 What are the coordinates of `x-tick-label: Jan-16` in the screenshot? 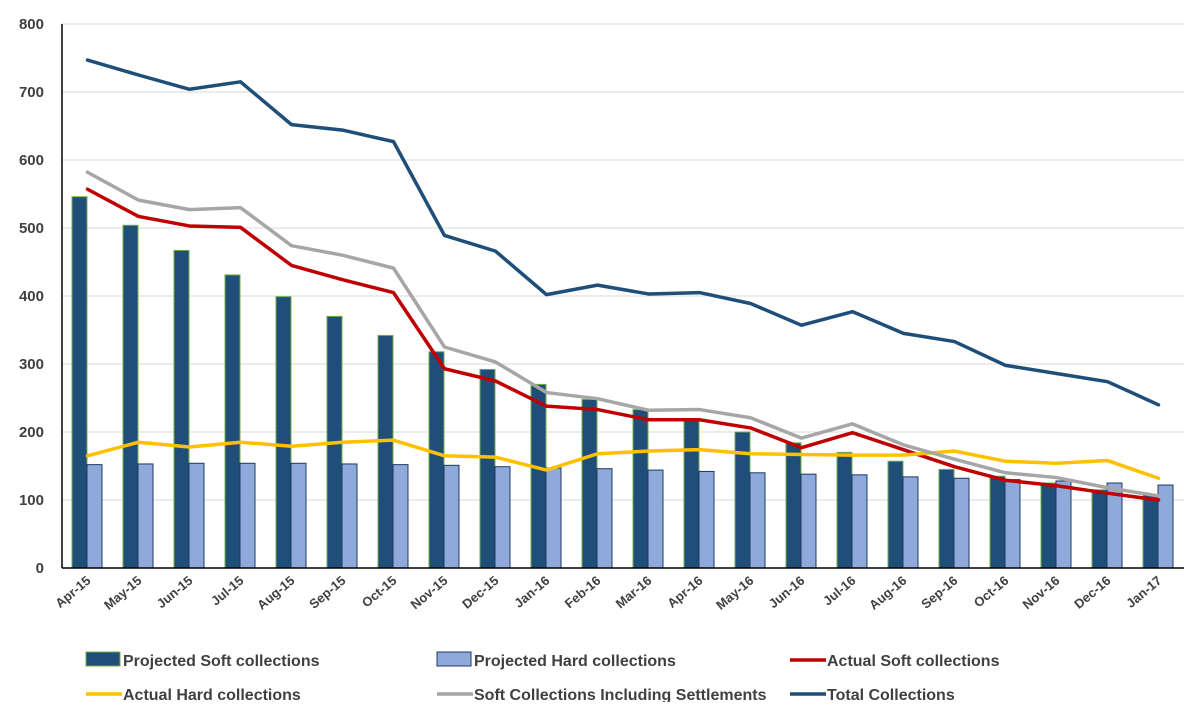 It's located at (531, 592).